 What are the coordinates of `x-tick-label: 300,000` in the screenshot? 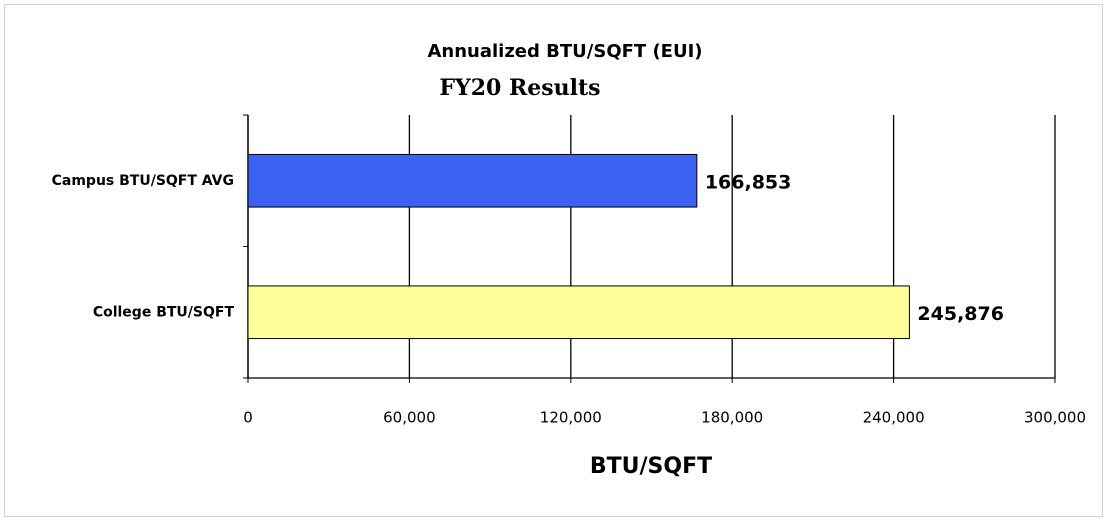 It's located at (1055, 418).